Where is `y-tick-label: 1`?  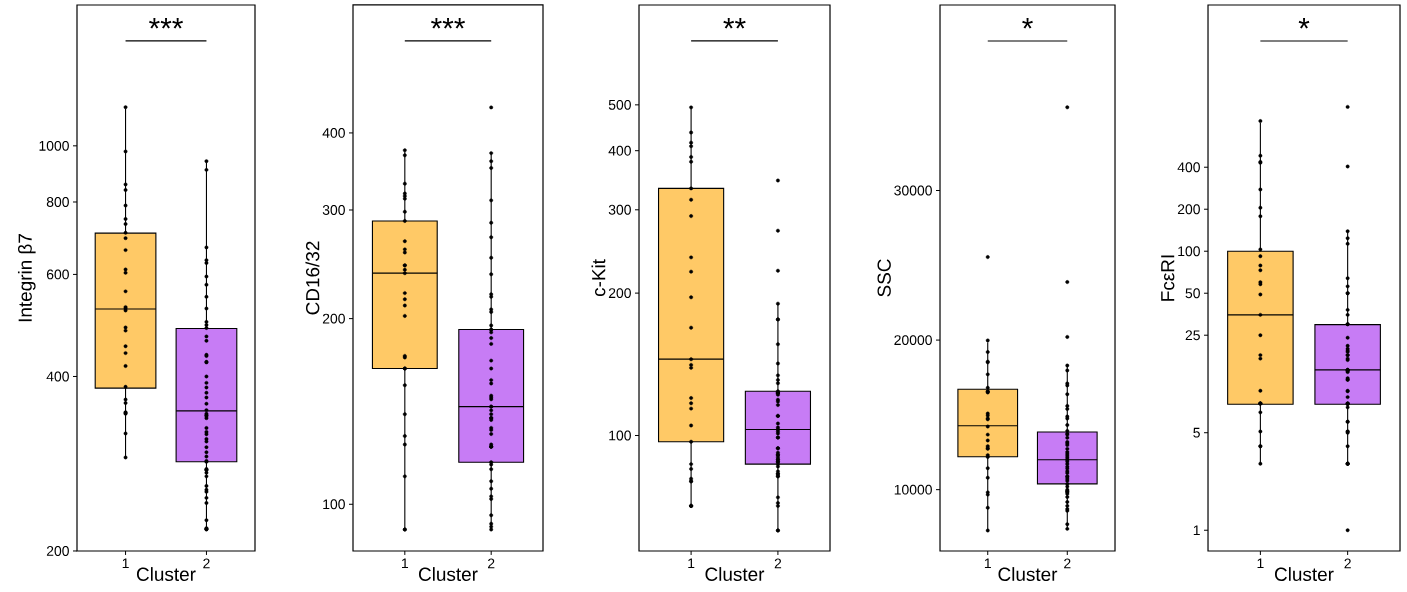
y-tick-label: 1 is located at coordinates (1196, 530).